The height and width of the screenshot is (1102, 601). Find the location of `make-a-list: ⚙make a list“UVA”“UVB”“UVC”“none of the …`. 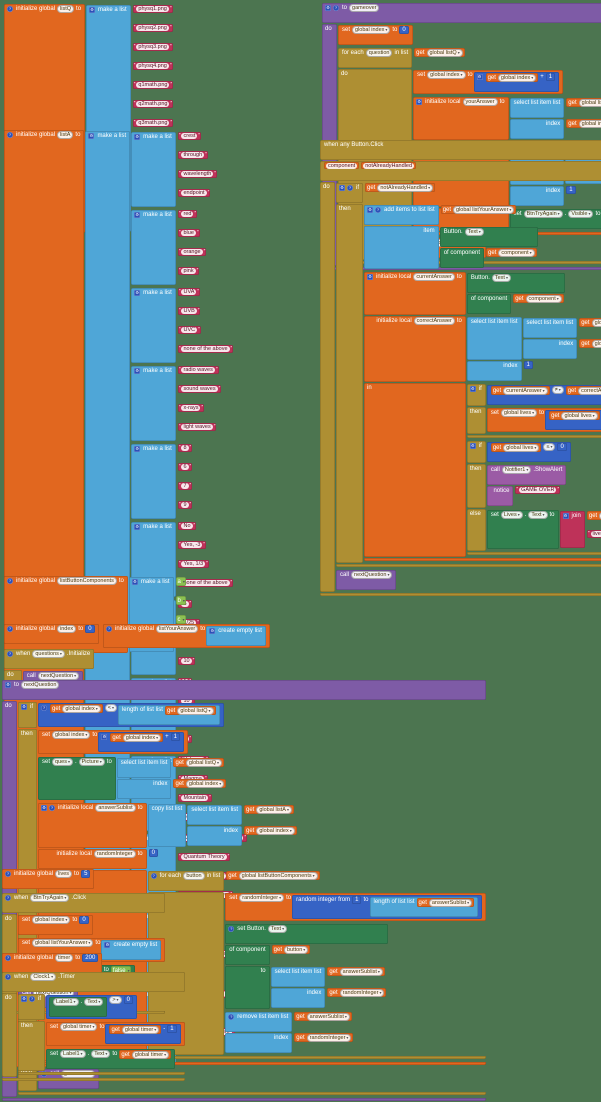

make-a-list: ⚙make a list“UVA”“UVB”“UVC”“none of the … is located at coordinates (182, 325).